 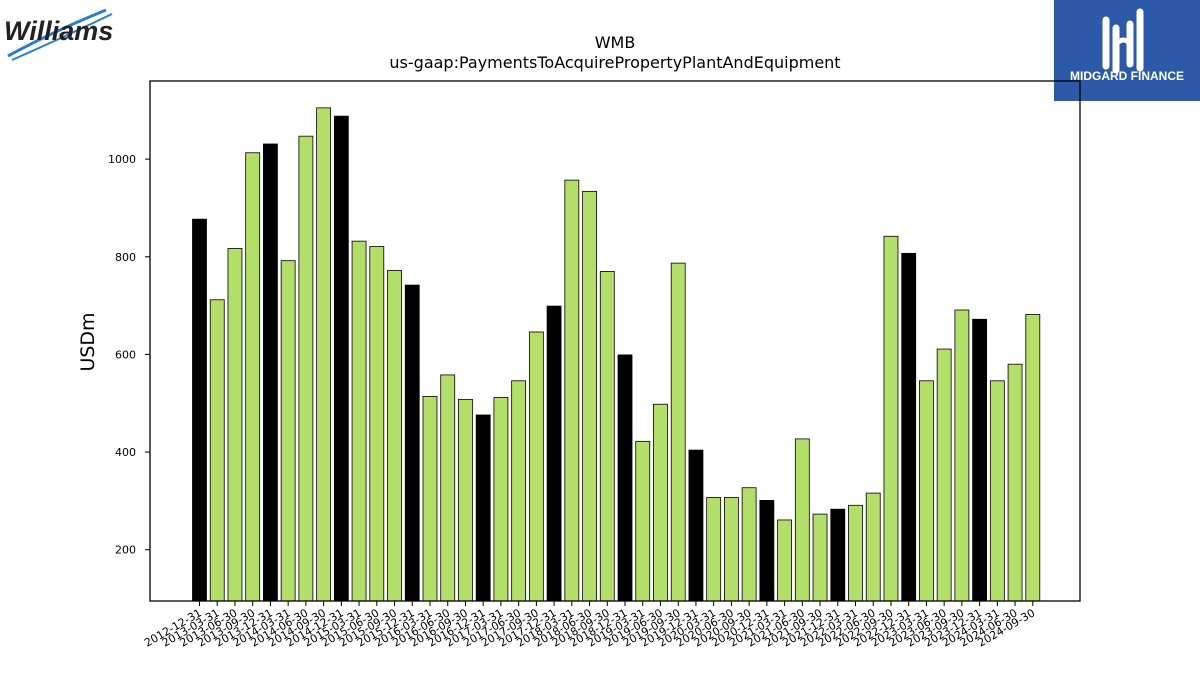 I want to click on y-tick-label: 600, so click(x=125, y=354).